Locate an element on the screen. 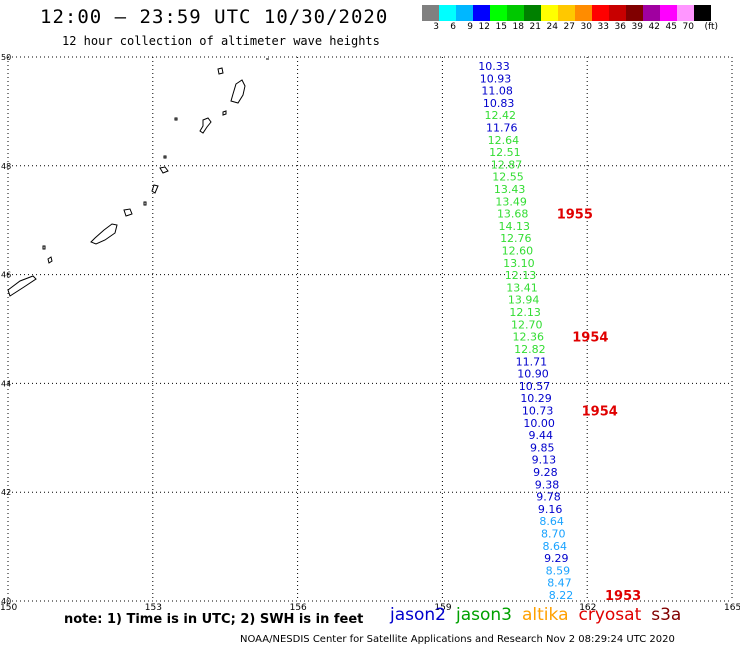 This screenshot has height=650, width=740. colorbar-label: 3 is located at coordinates (436, 27).